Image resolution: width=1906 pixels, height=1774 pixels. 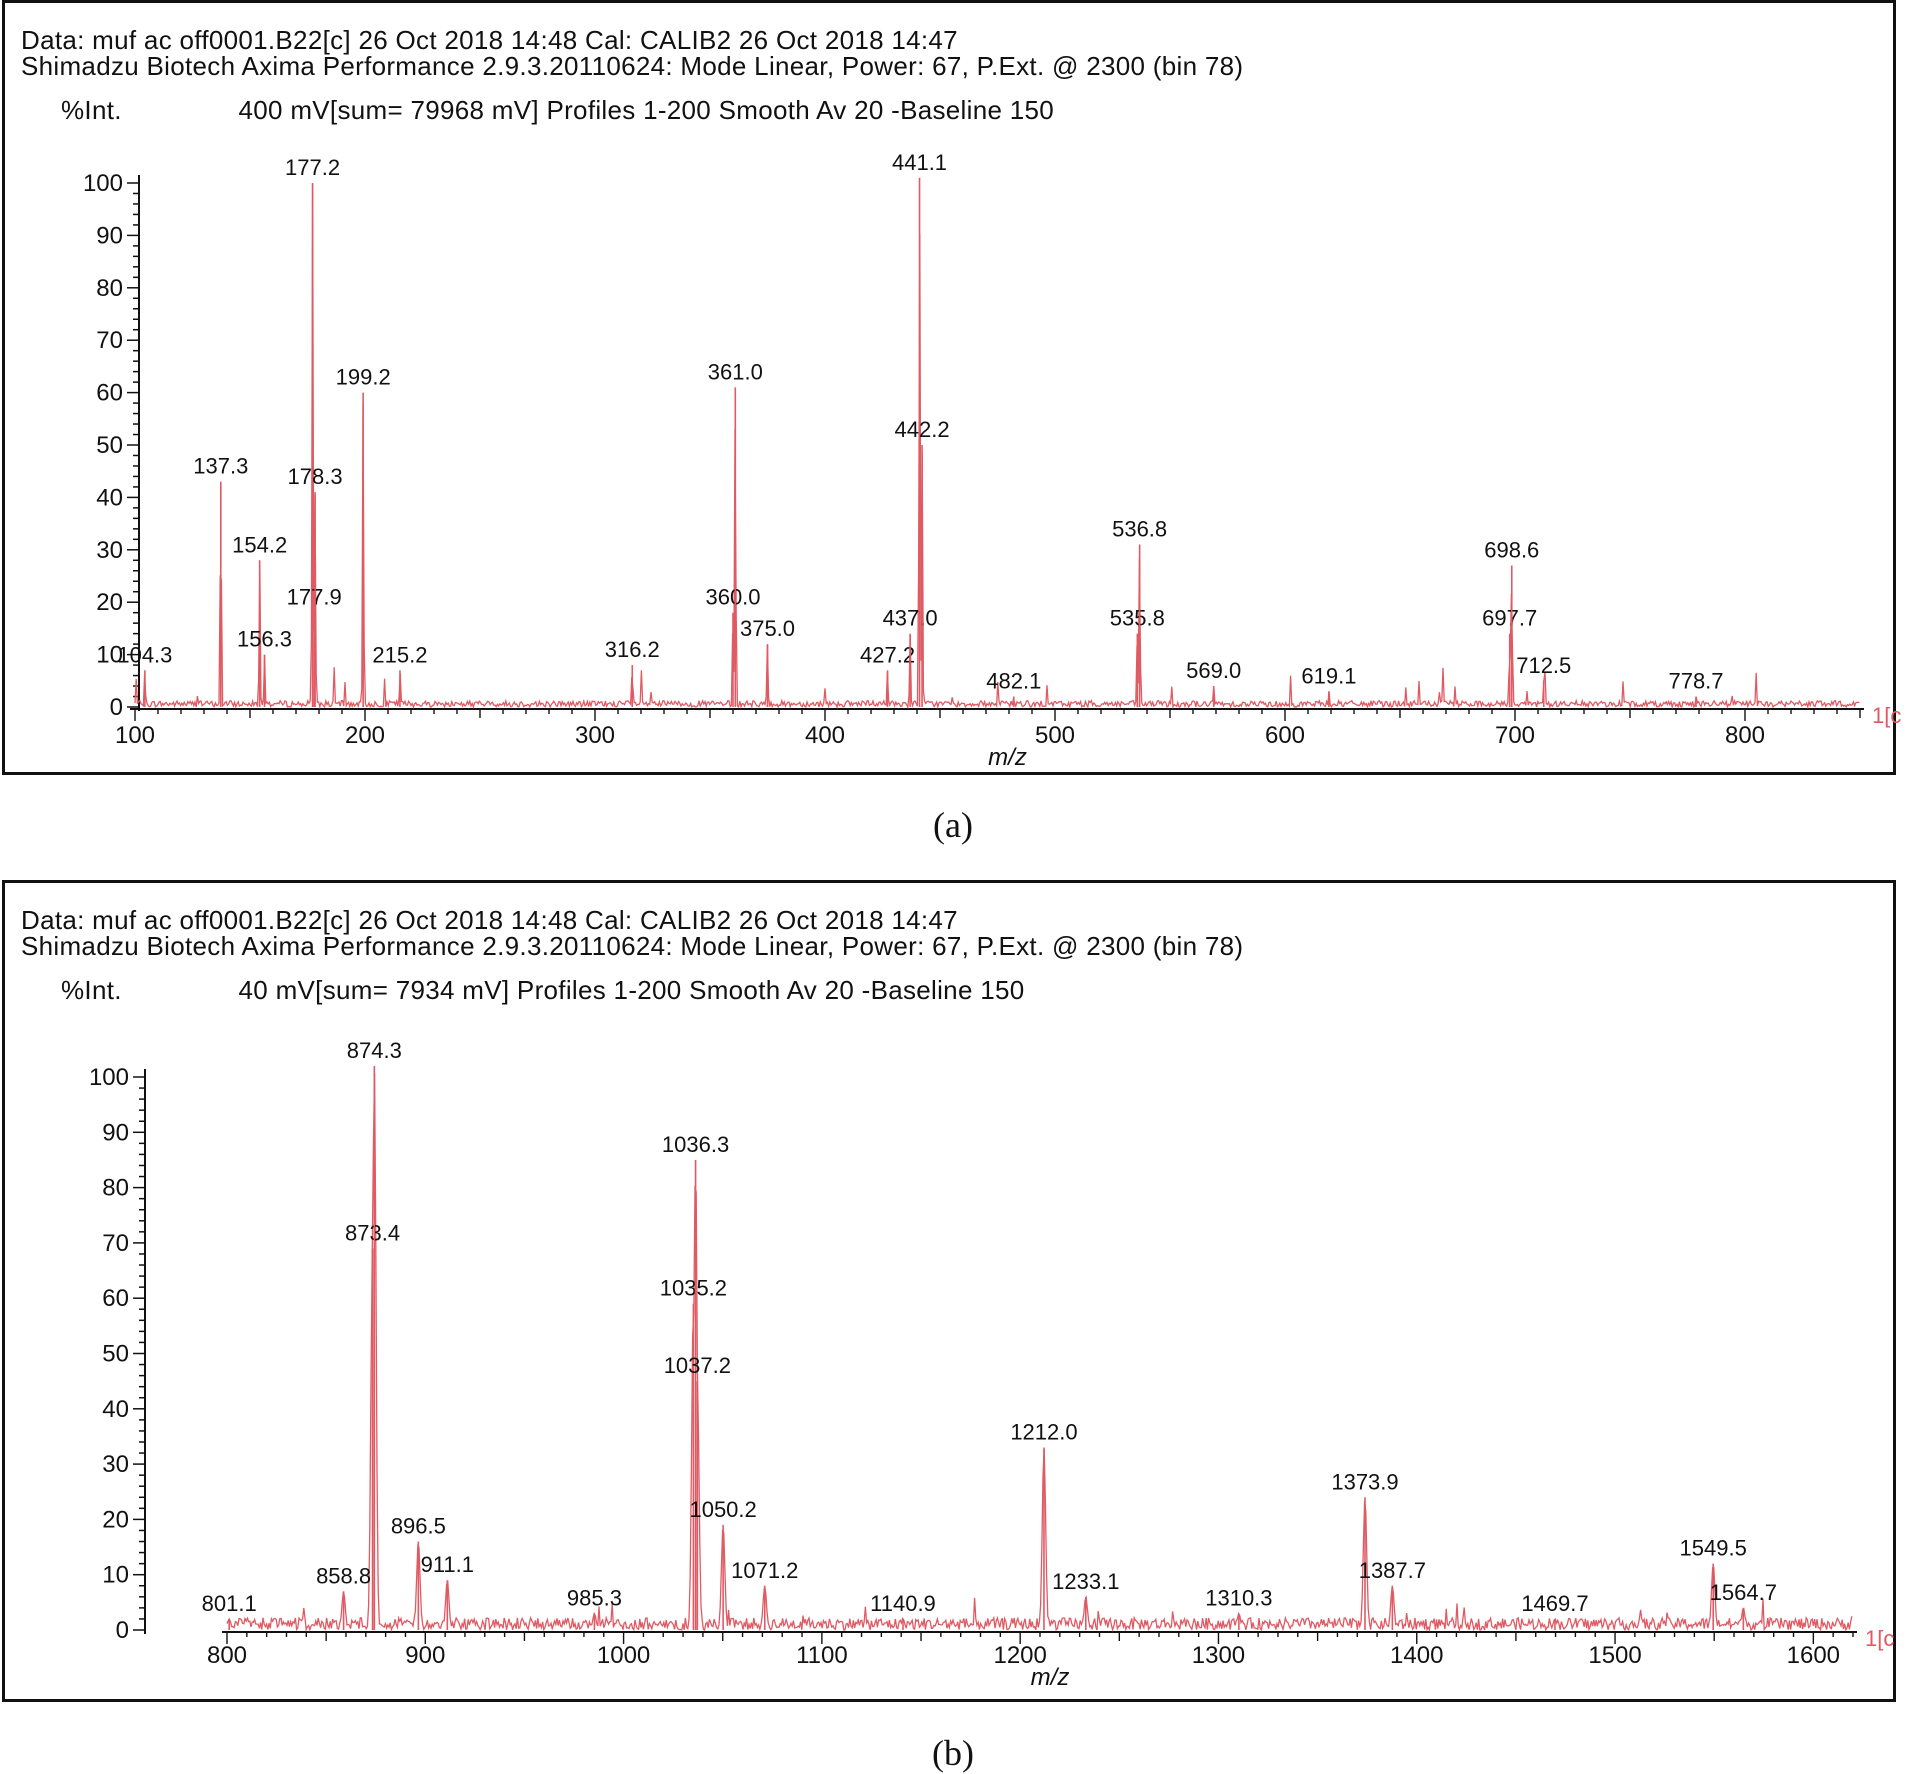 I want to click on peak-label: 801.1, so click(x=229, y=1603).